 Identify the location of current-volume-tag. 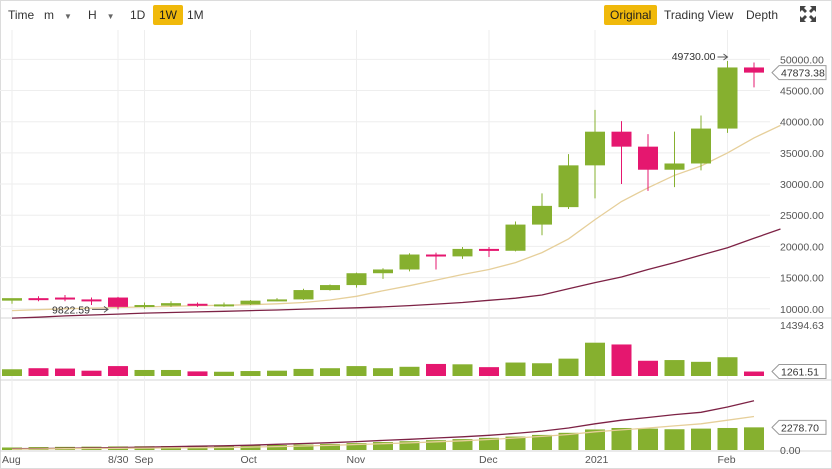
(799, 372).